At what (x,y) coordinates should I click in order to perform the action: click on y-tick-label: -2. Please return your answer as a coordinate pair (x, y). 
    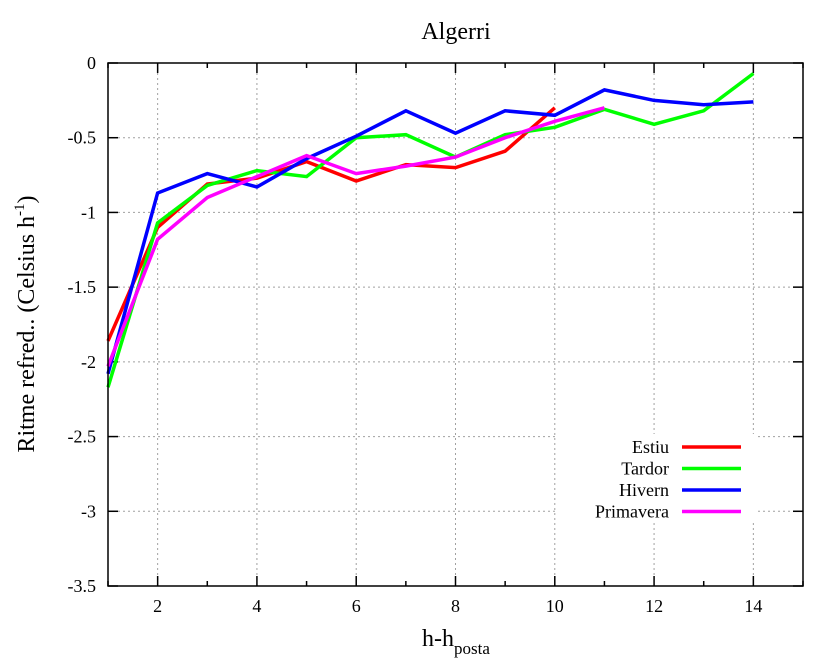
    Looking at the image, I should click on (88, 362).